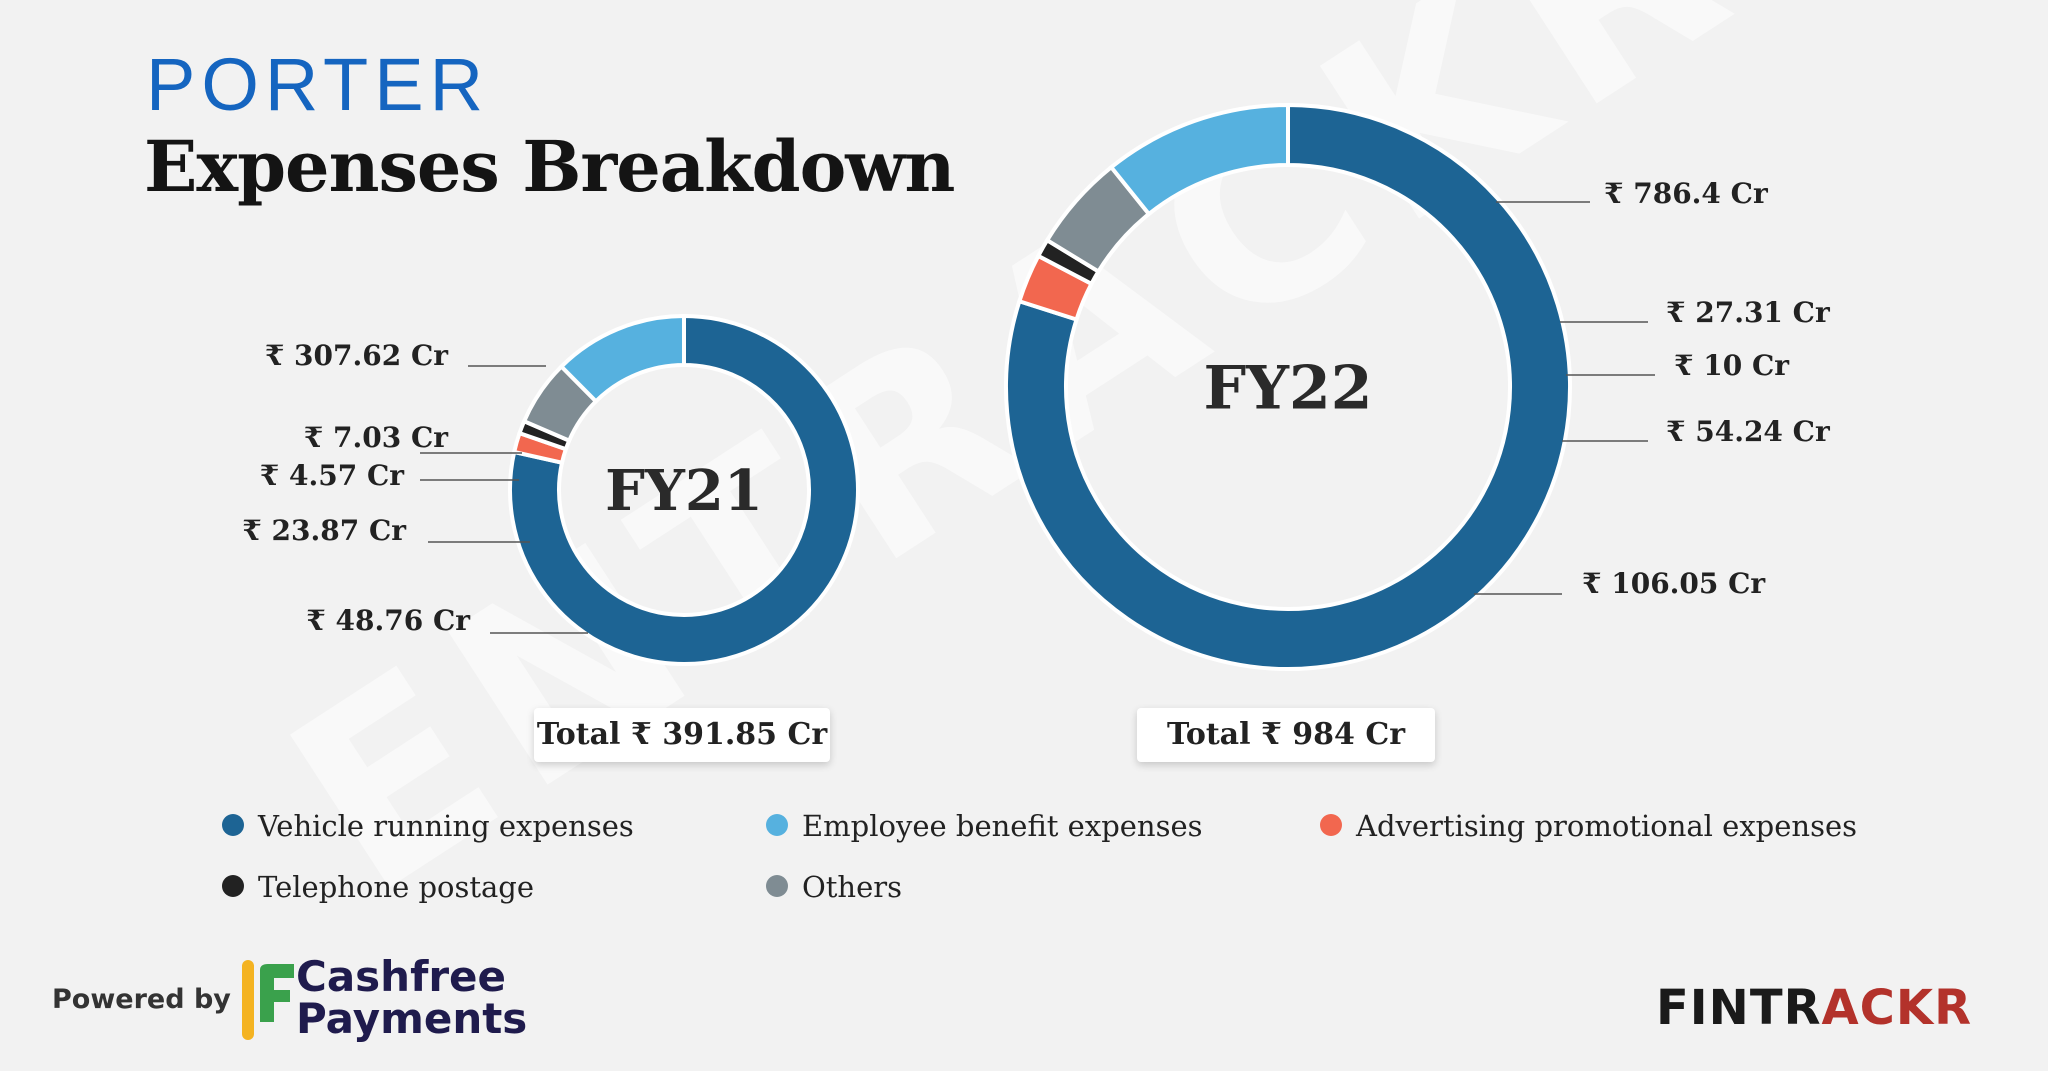  What do you see at coordinates (1897, 1008) in the screenshot?
I see `fintrackr-red: ACKR` at bounding box center [1897, 1008].